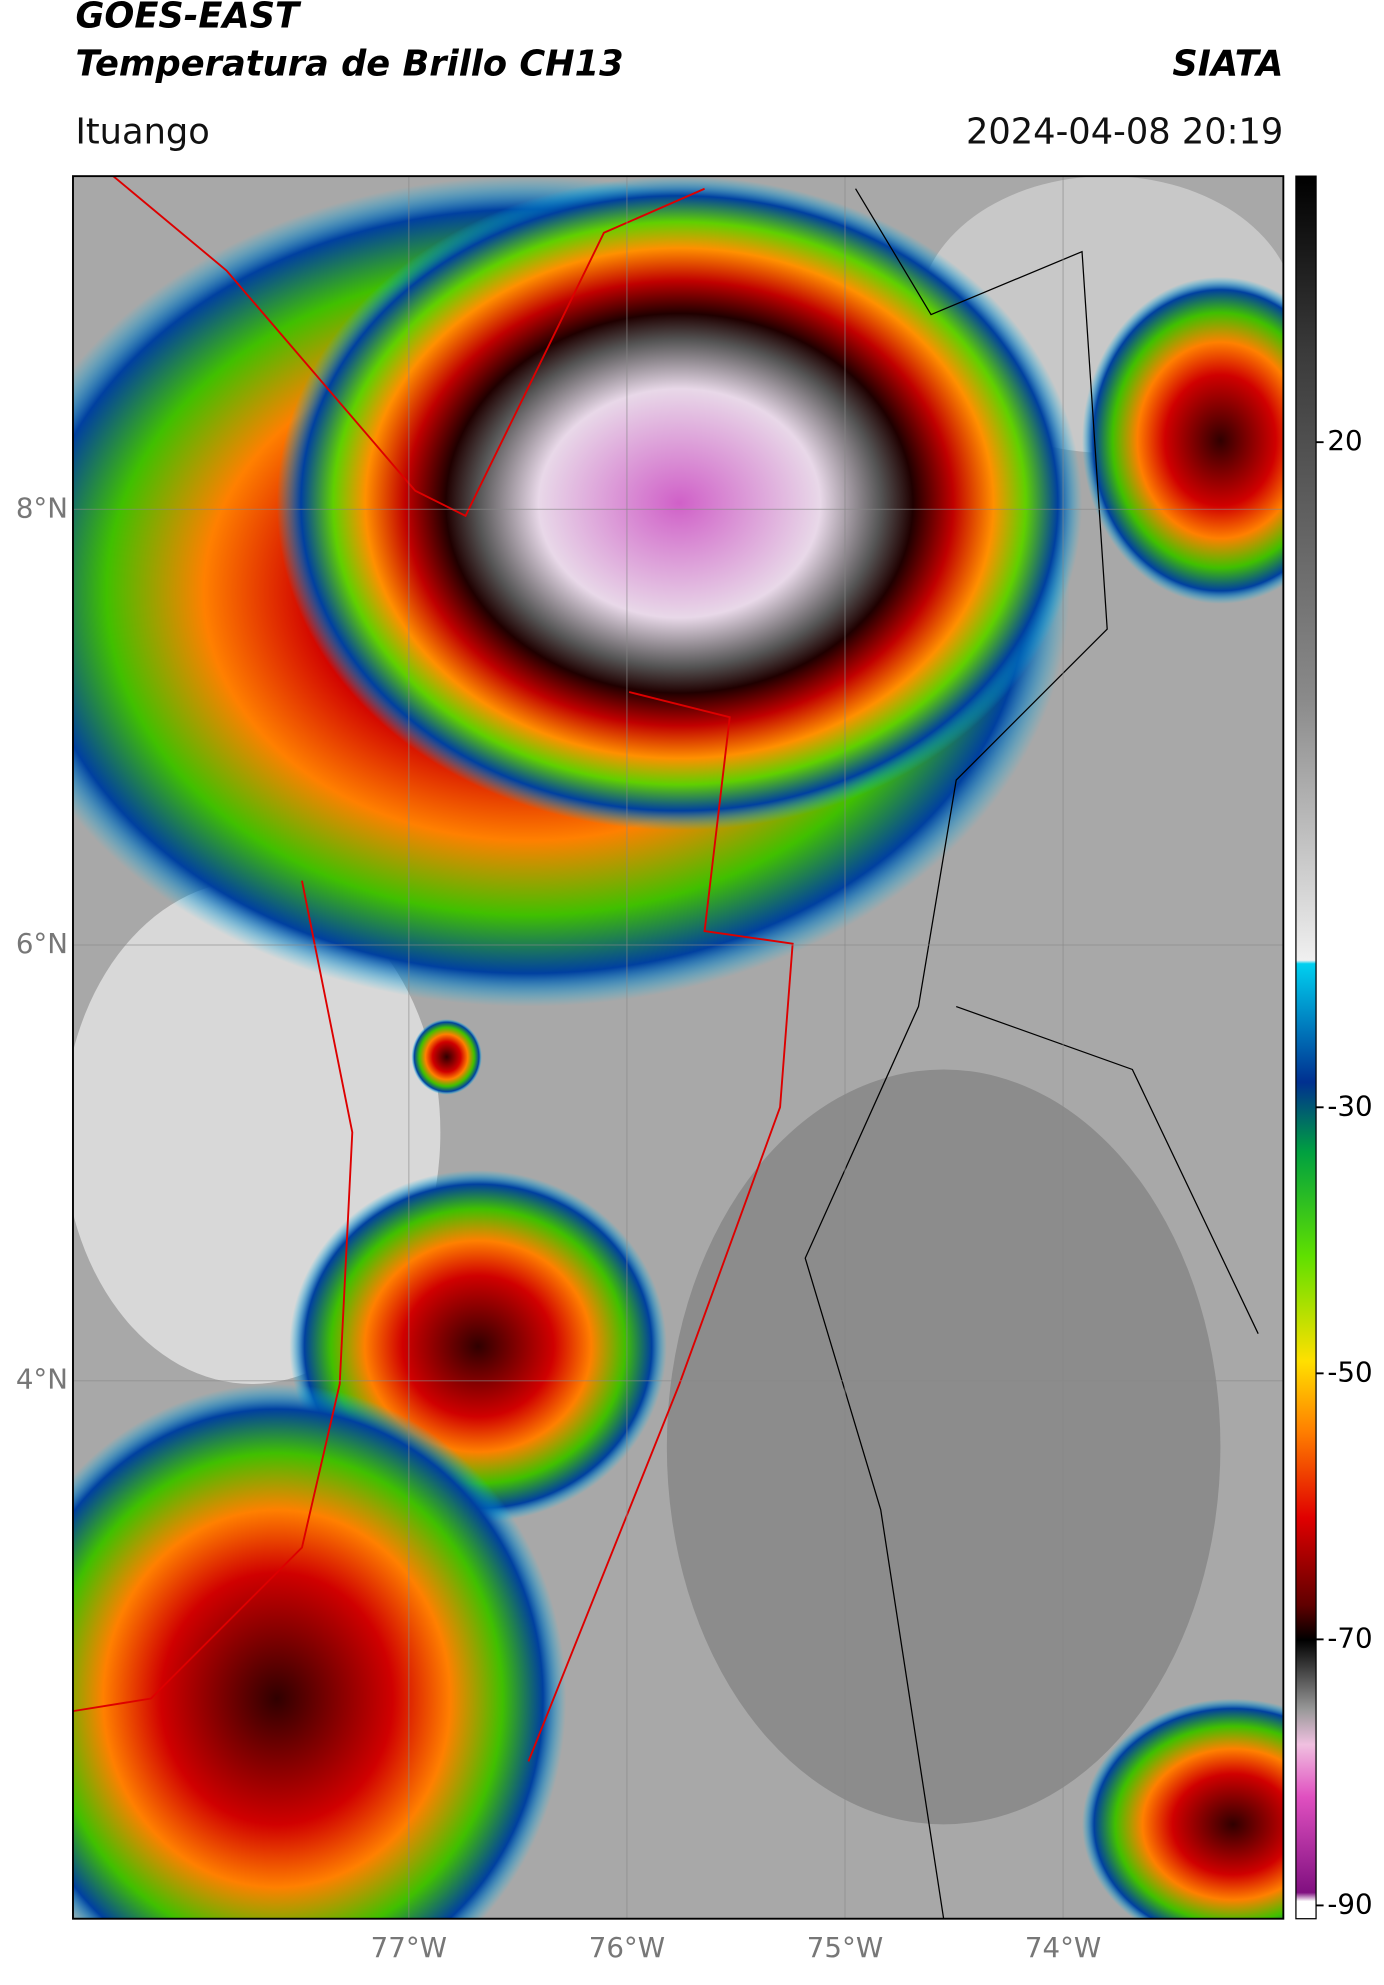 The width and height of the screenshot is (1384, 1985). What do you see at coordinates (42, 507) in the screenshot?
I see `lat-tick-label: 8°N` at bounding box center [42, 507].